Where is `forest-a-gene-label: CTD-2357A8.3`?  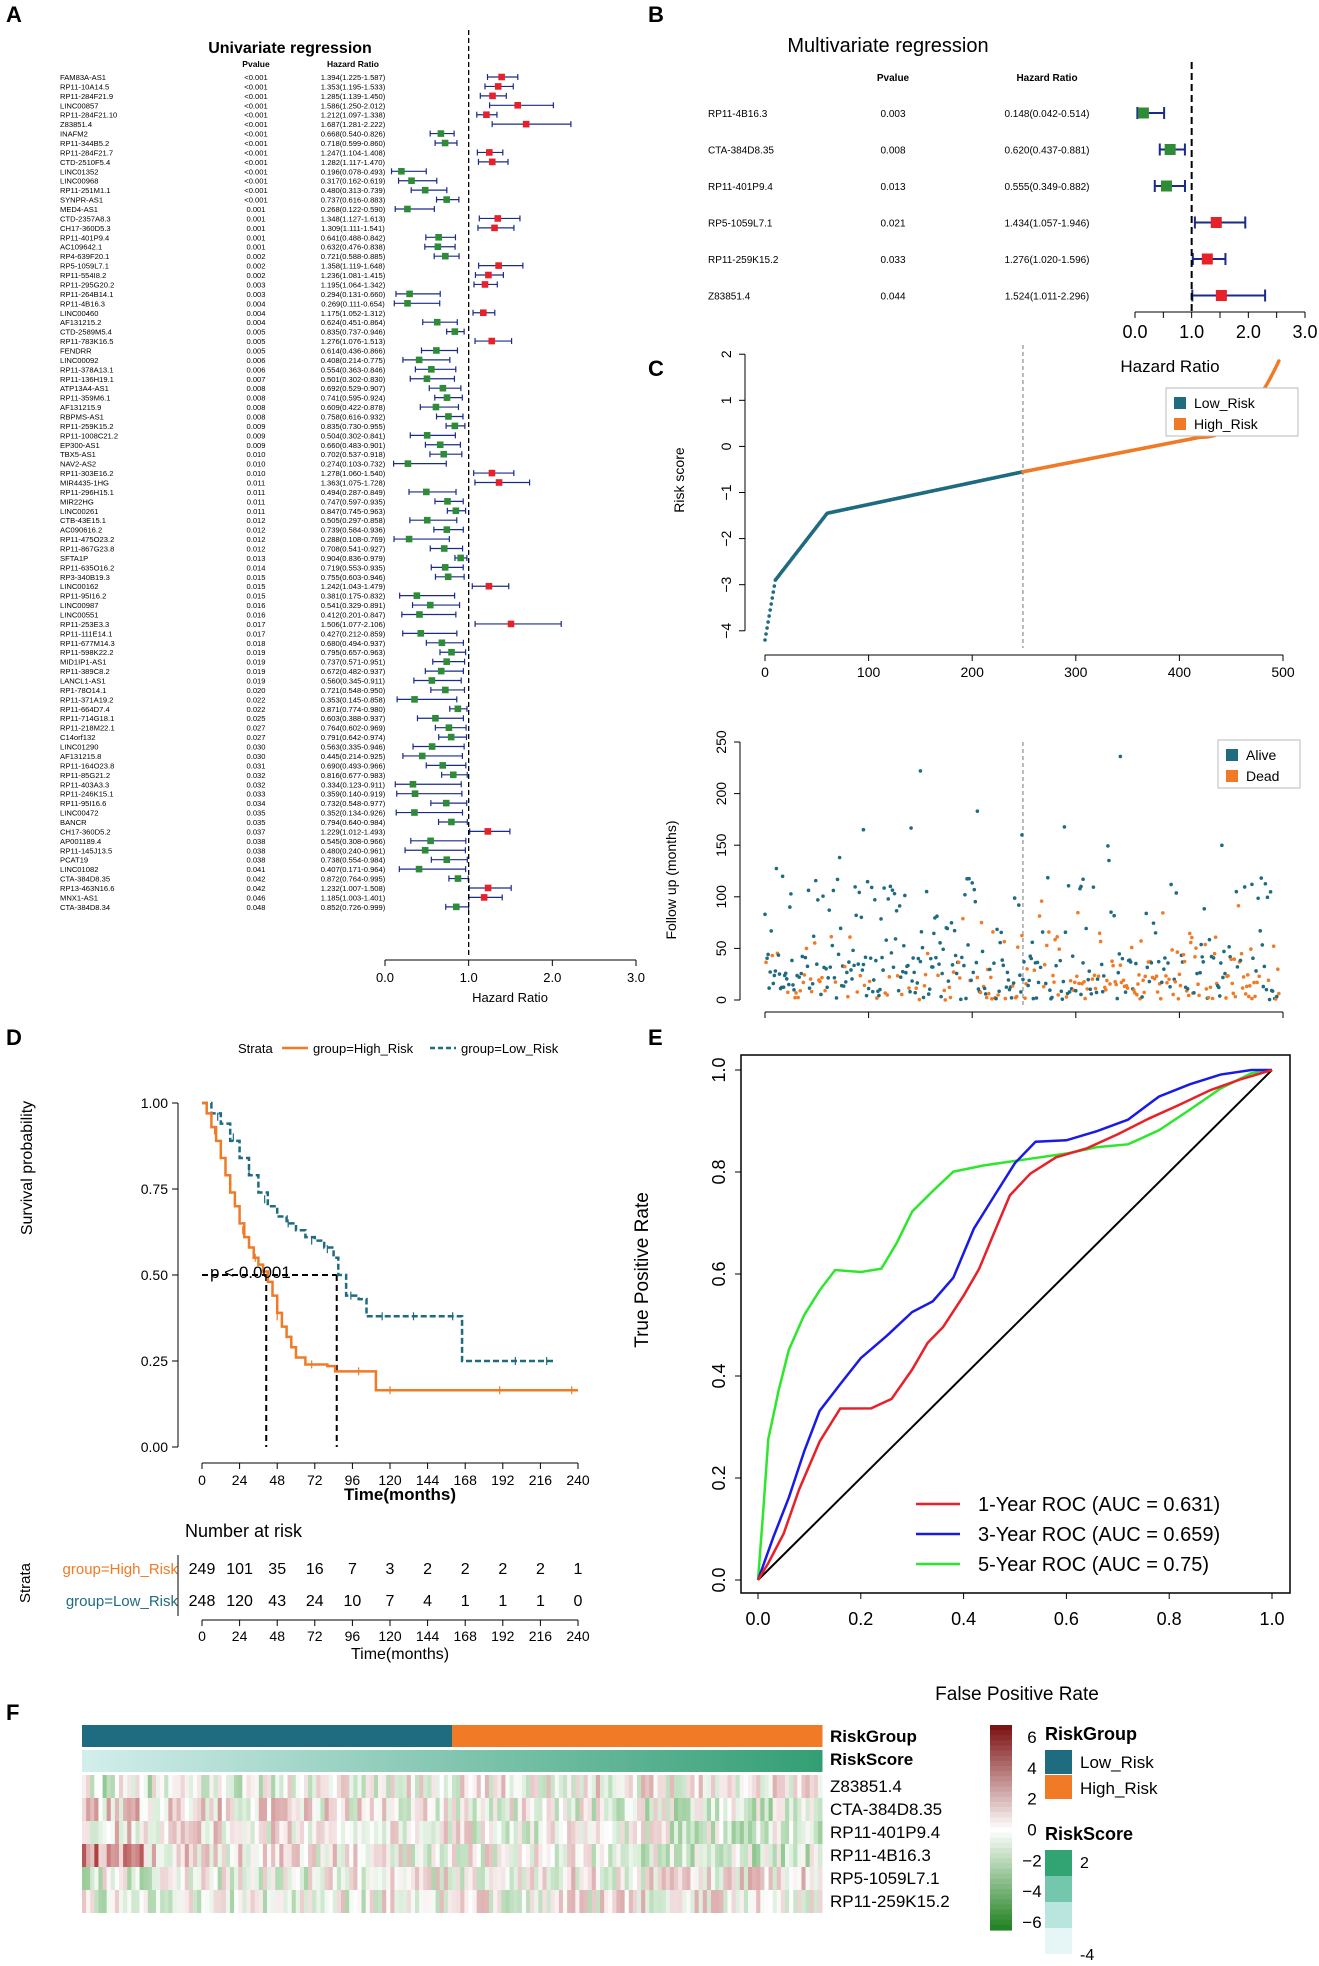
forest-a-gene-label: CTD-2357A8.3 is located at coordinates (85, 218).